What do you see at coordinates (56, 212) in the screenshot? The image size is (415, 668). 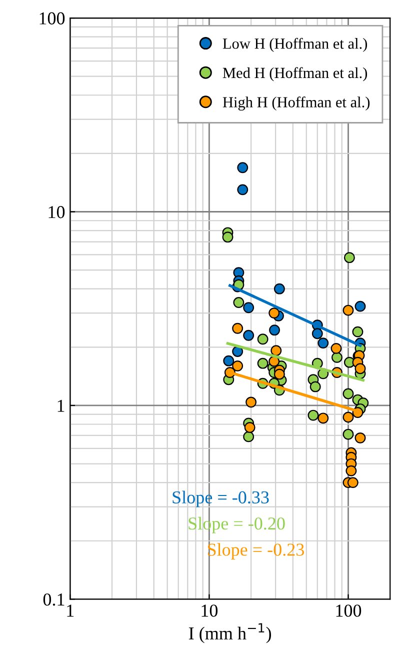 I see `y-tick-label: 10` at bounding box center [56, 212].